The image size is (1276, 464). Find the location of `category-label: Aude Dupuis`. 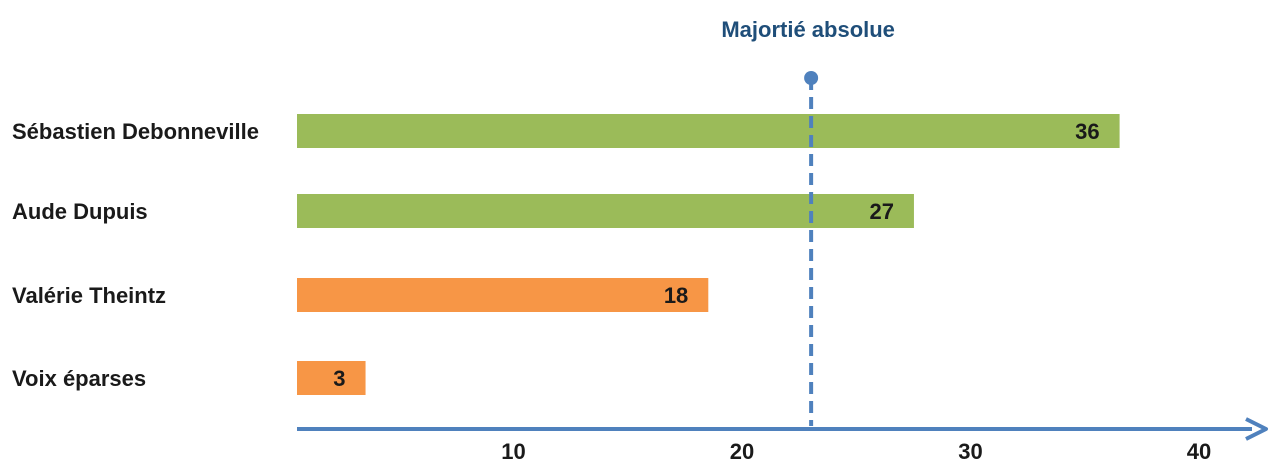

category-label: Aude Dupuis is located at coordinates (80, 211).